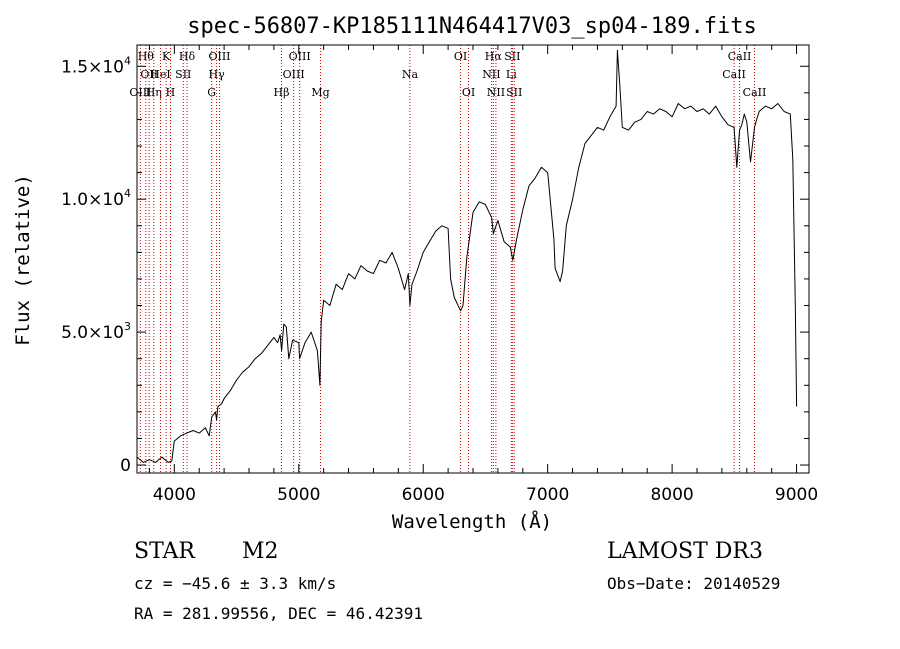  I want to click on y-tick-label: 0, so click(125, 466).